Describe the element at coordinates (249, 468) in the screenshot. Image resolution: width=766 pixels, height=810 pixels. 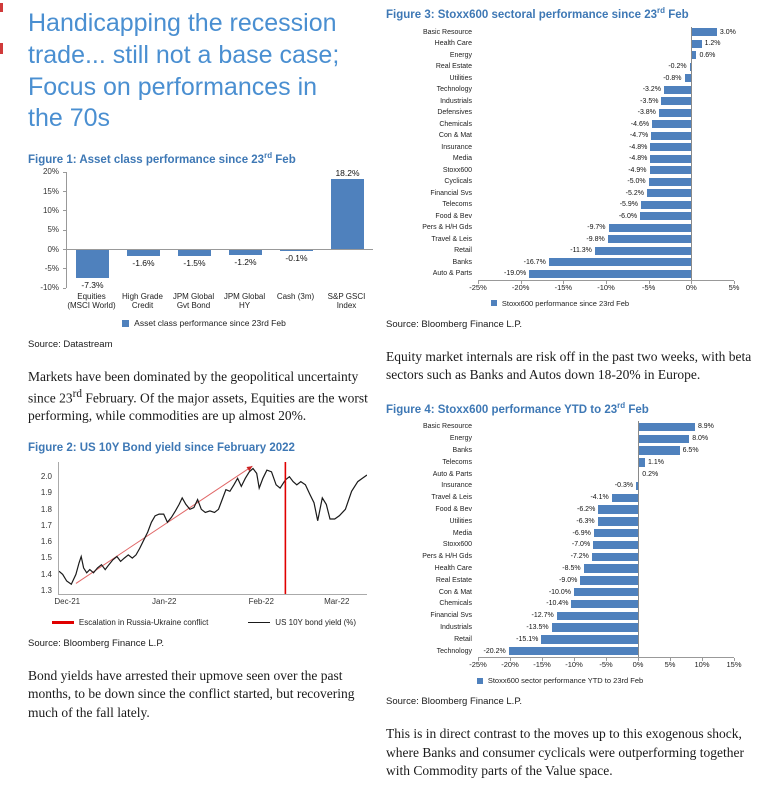
I see `trend-arrowhead-icon` at that location.